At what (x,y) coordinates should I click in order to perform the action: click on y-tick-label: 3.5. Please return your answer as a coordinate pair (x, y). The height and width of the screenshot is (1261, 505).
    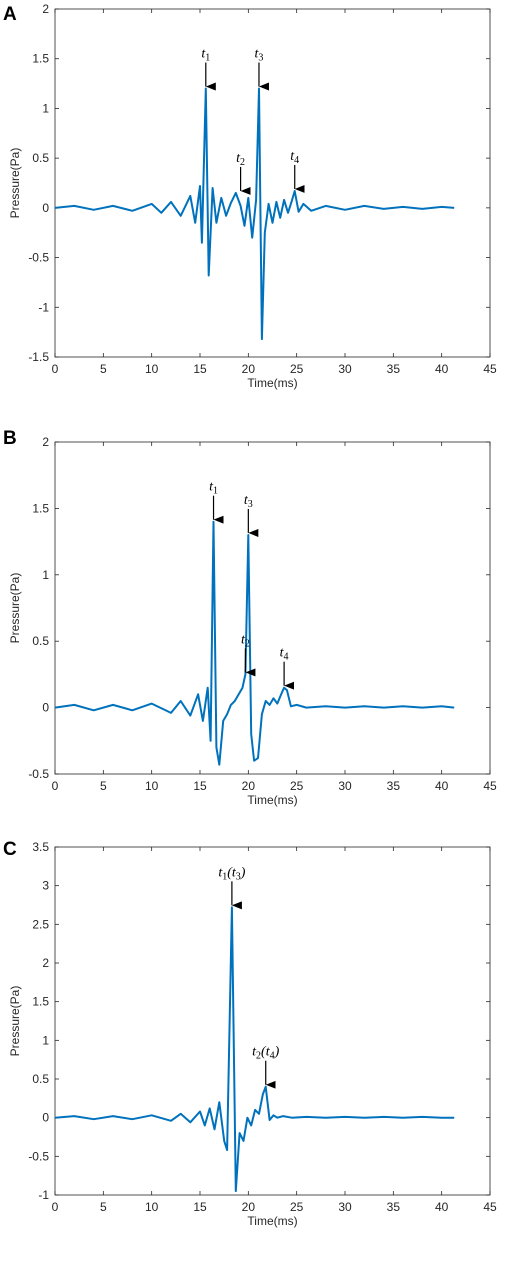
    Looking at the image, I should click on (40, 847).